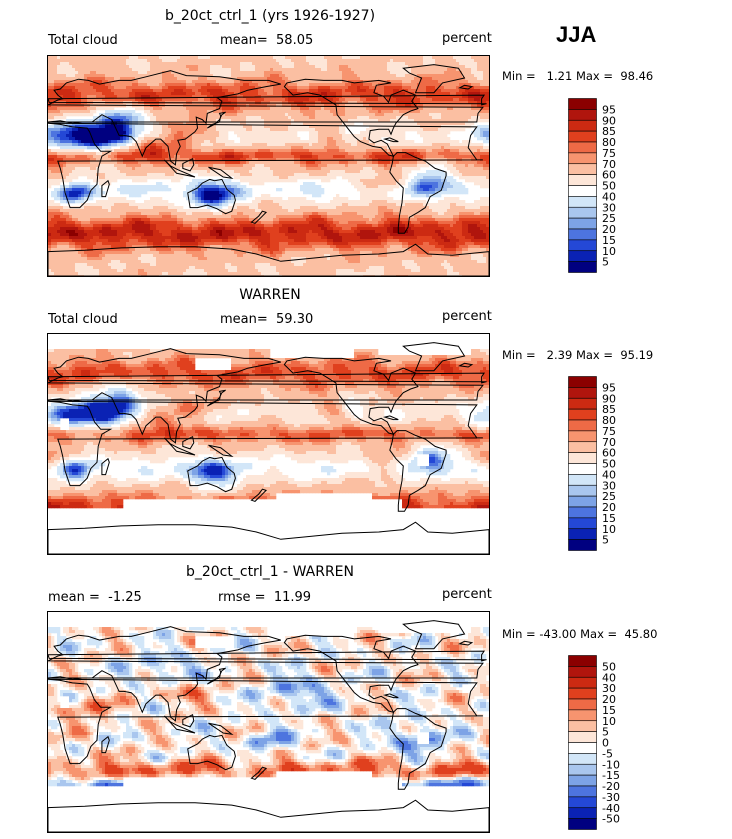 This screenshot has width=732, height=839. Describe the element at coordinates (611, 797) in the screenshot. I see `colorbar-label: -30` at that location.